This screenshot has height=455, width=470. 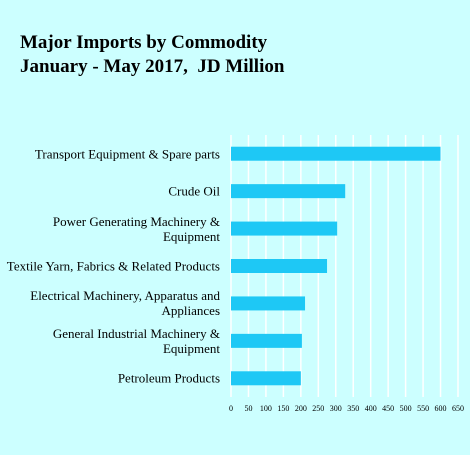 What do you see at coordinates (266, 408) in the screenshot?
I see `x-tick-label: 100` at bounding box center [266, 408].